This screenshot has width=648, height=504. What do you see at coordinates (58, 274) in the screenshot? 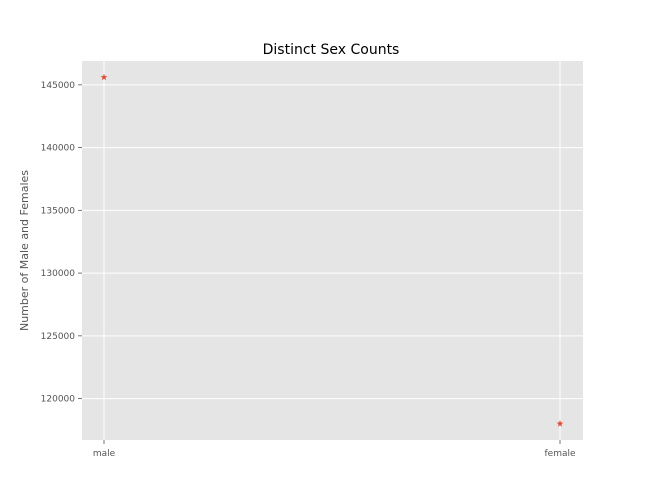
I see `y-tick-label: 130000` at bounding box center [58, 274].